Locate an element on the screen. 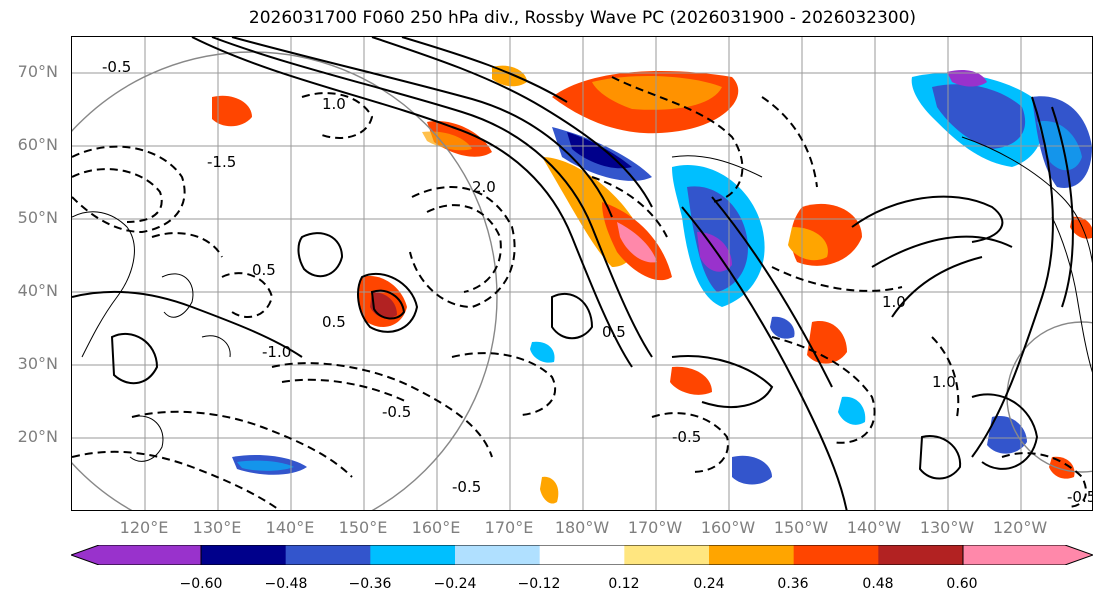 Image resolution: width=1105 pixels, height=604 pixels. lat-label-40n: 40°N is located at coordinates (37, 290).